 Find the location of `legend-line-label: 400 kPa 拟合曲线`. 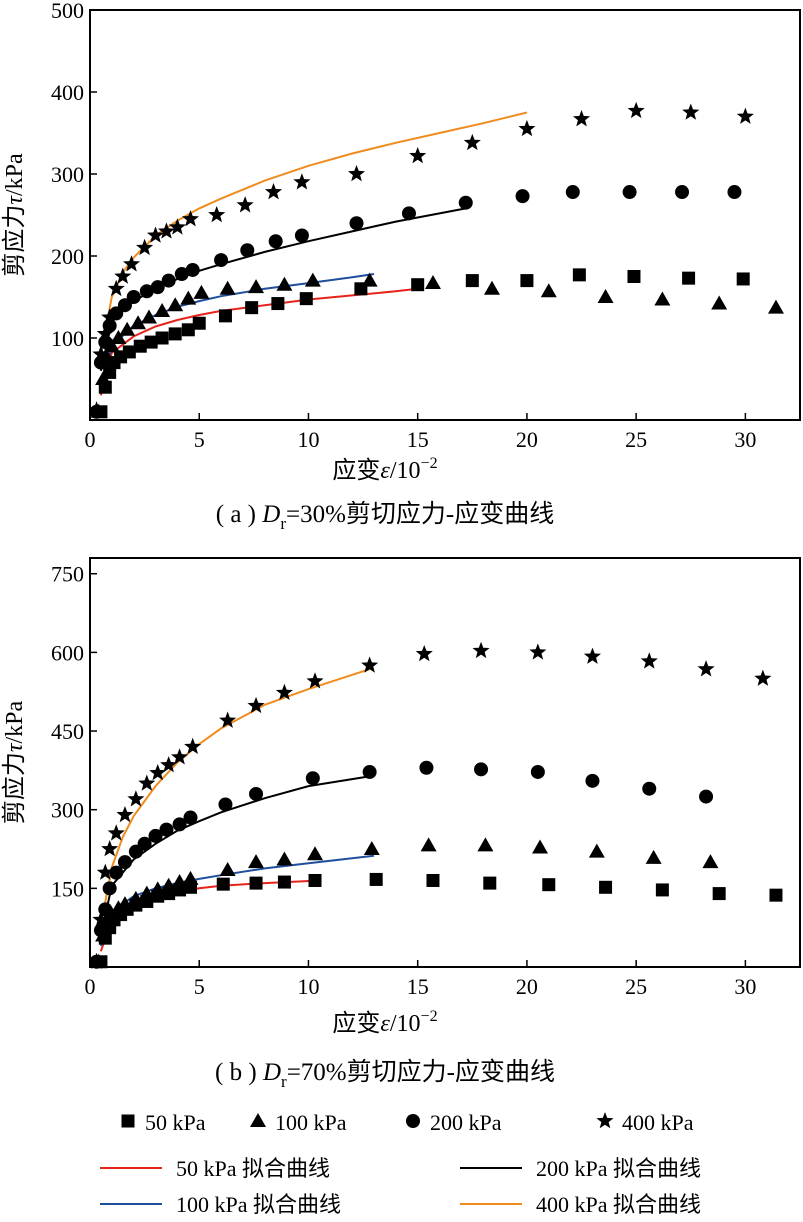

legend-line-label: 400 kPa 拟合曲线 is located at coordinates (618, 1204).